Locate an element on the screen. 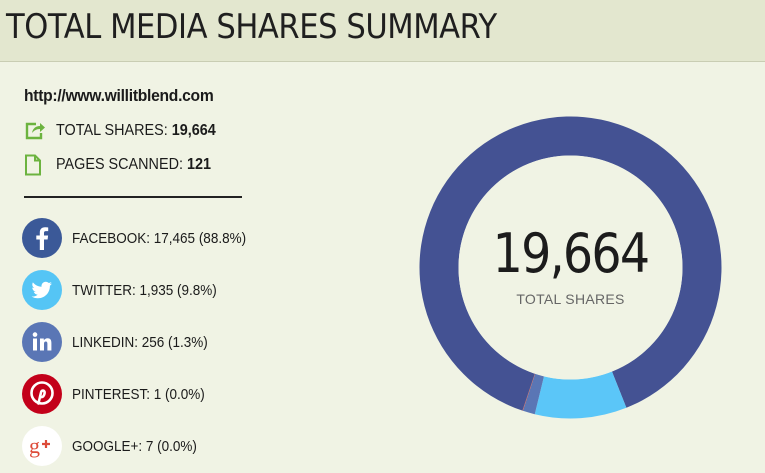 Image resolution: width=765 pixels, height=473 pixels. facebook-icon is located at coordinates (42, 238).